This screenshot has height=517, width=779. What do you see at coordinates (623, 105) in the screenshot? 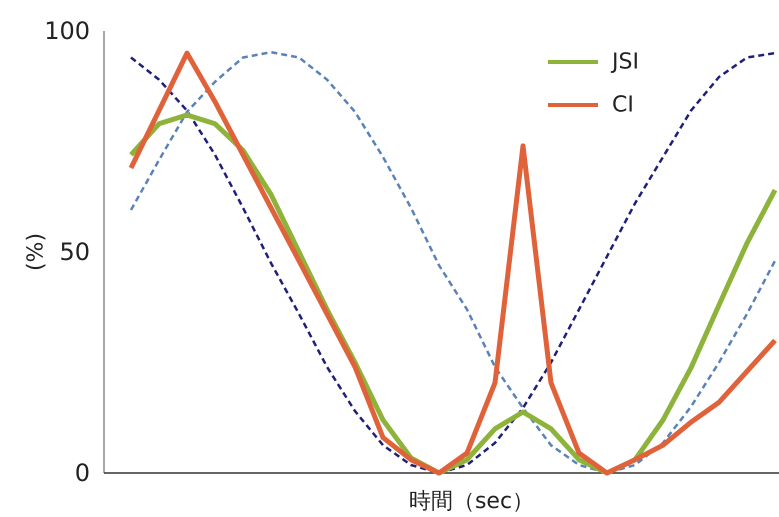
I see `legend-label: CI` at bounding box center [623, 105].